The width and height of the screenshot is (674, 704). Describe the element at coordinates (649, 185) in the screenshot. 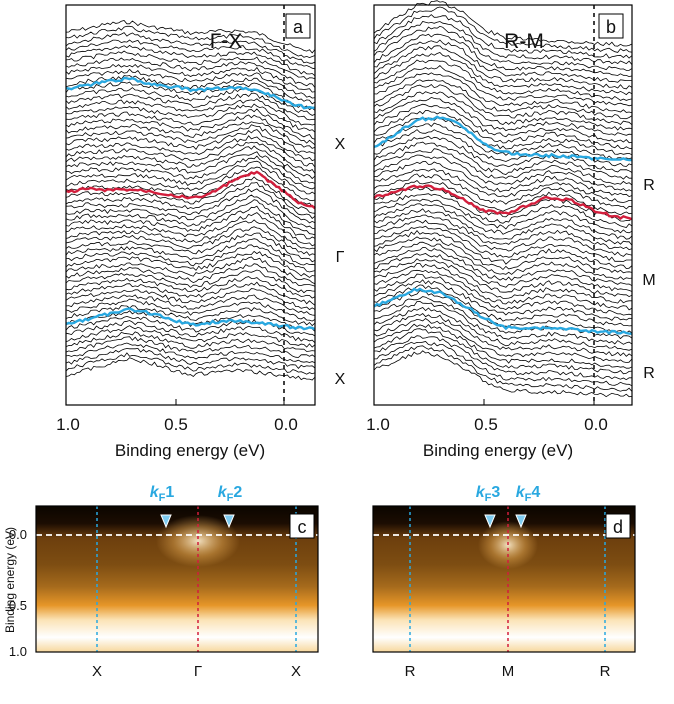

I see `right-label-b-1: R` at that location.